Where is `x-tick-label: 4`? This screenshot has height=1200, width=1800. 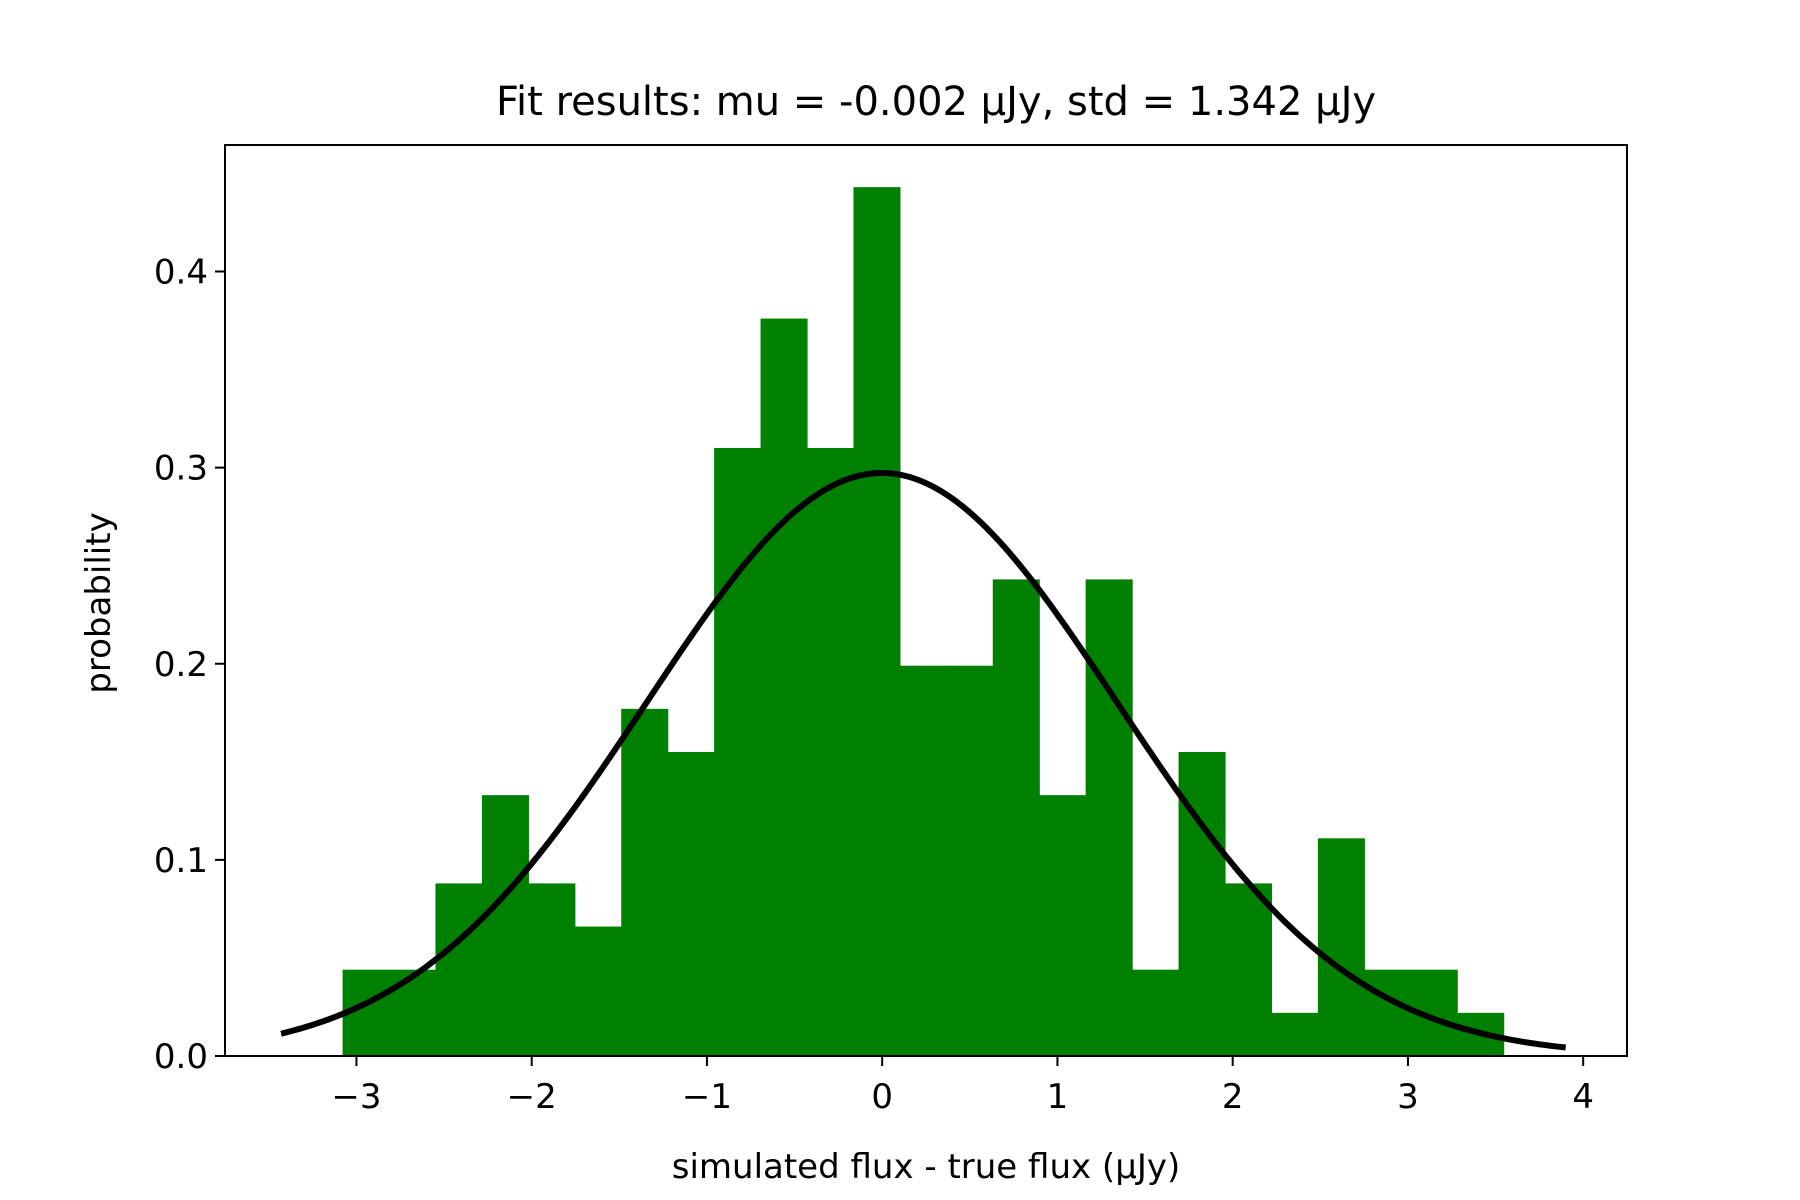
x-tick-label: 4 is located at coordinates (1583, 1097).